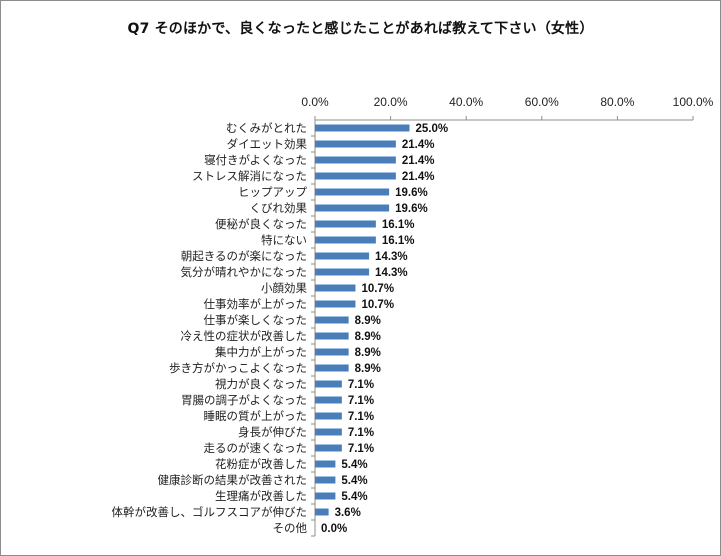 The image size is (721, 556). What do you see at coordinates (233, 480) in the screenshot?
I see `category-label: 健康診断の結果が改善された` at bounding box center [233, 480].